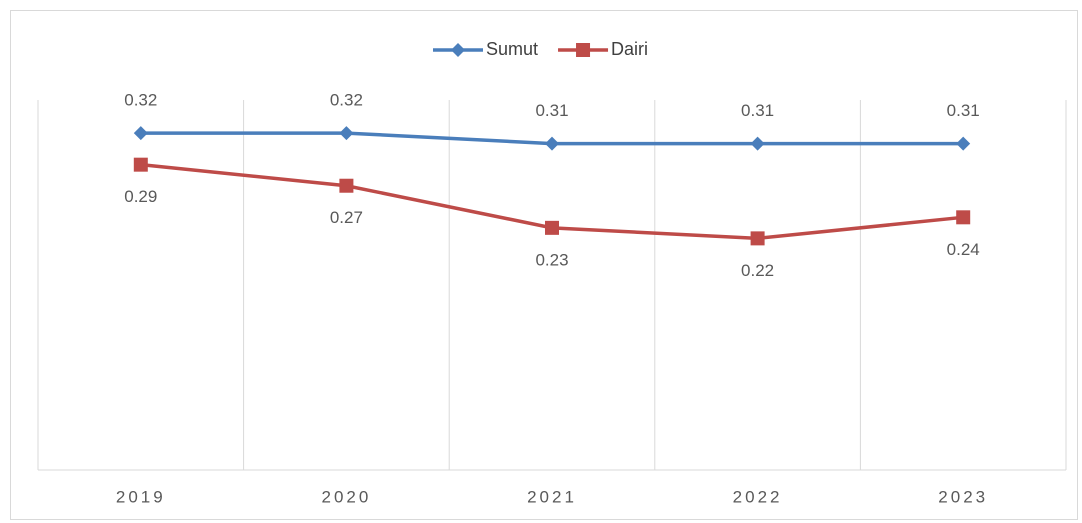 The image size is (1082, 523). Describe the element at coordinates (551, 259) in the screenshot. I see `data-label: 0.23` at that location.